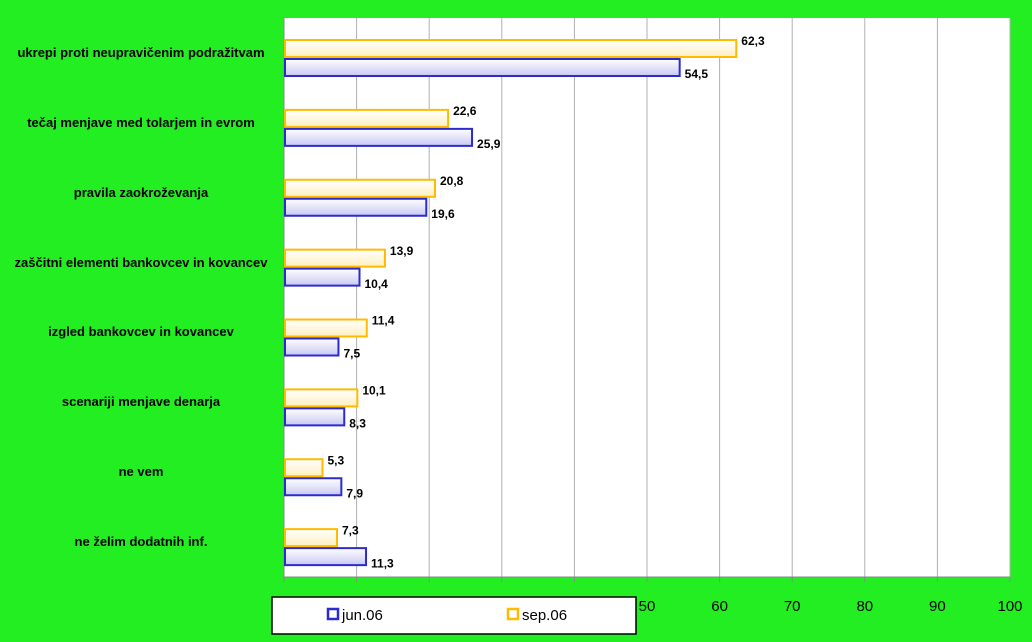 This screenshot has width=1032, height=642. Describe the element at coordinates (141, 472) in the screenshot. I see `y-tick-label: ne vem` at that location.